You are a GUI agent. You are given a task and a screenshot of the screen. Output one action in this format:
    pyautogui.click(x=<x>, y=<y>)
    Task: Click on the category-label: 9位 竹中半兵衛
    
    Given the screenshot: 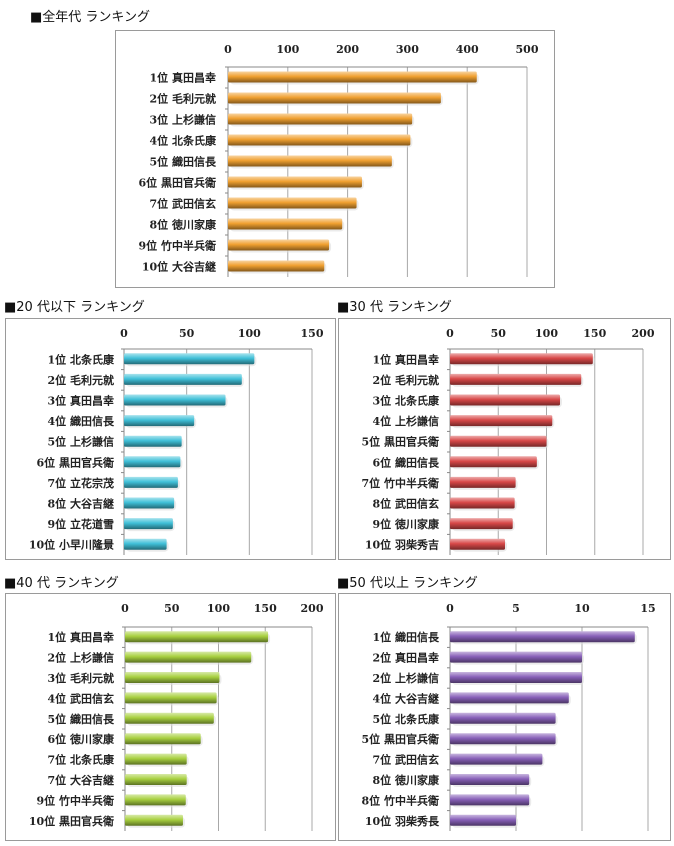 What is the action you would take?
    pyautogui.click(x=75, y=800)
    